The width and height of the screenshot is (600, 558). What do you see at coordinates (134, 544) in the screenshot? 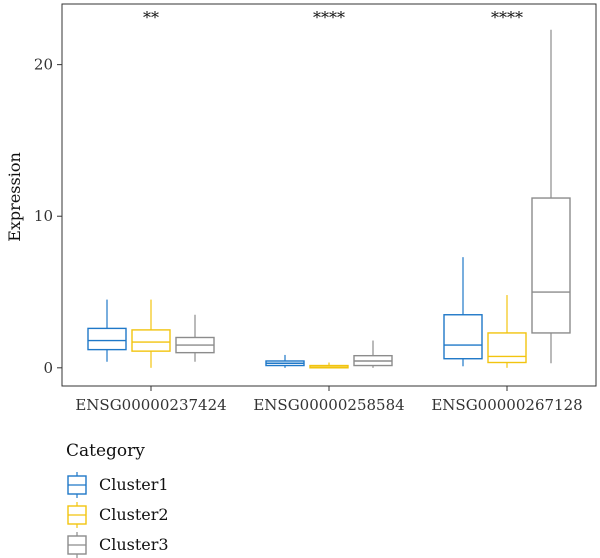
I see `legend-label: Cluster3` at bounding box center [134, 544].